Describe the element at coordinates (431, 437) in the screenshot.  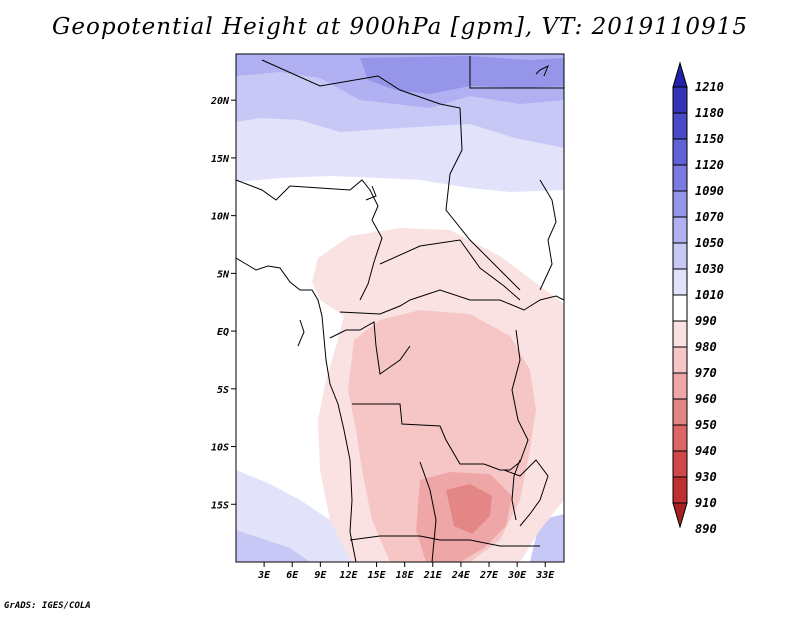
I see `boundary-angola-drc` at that location.